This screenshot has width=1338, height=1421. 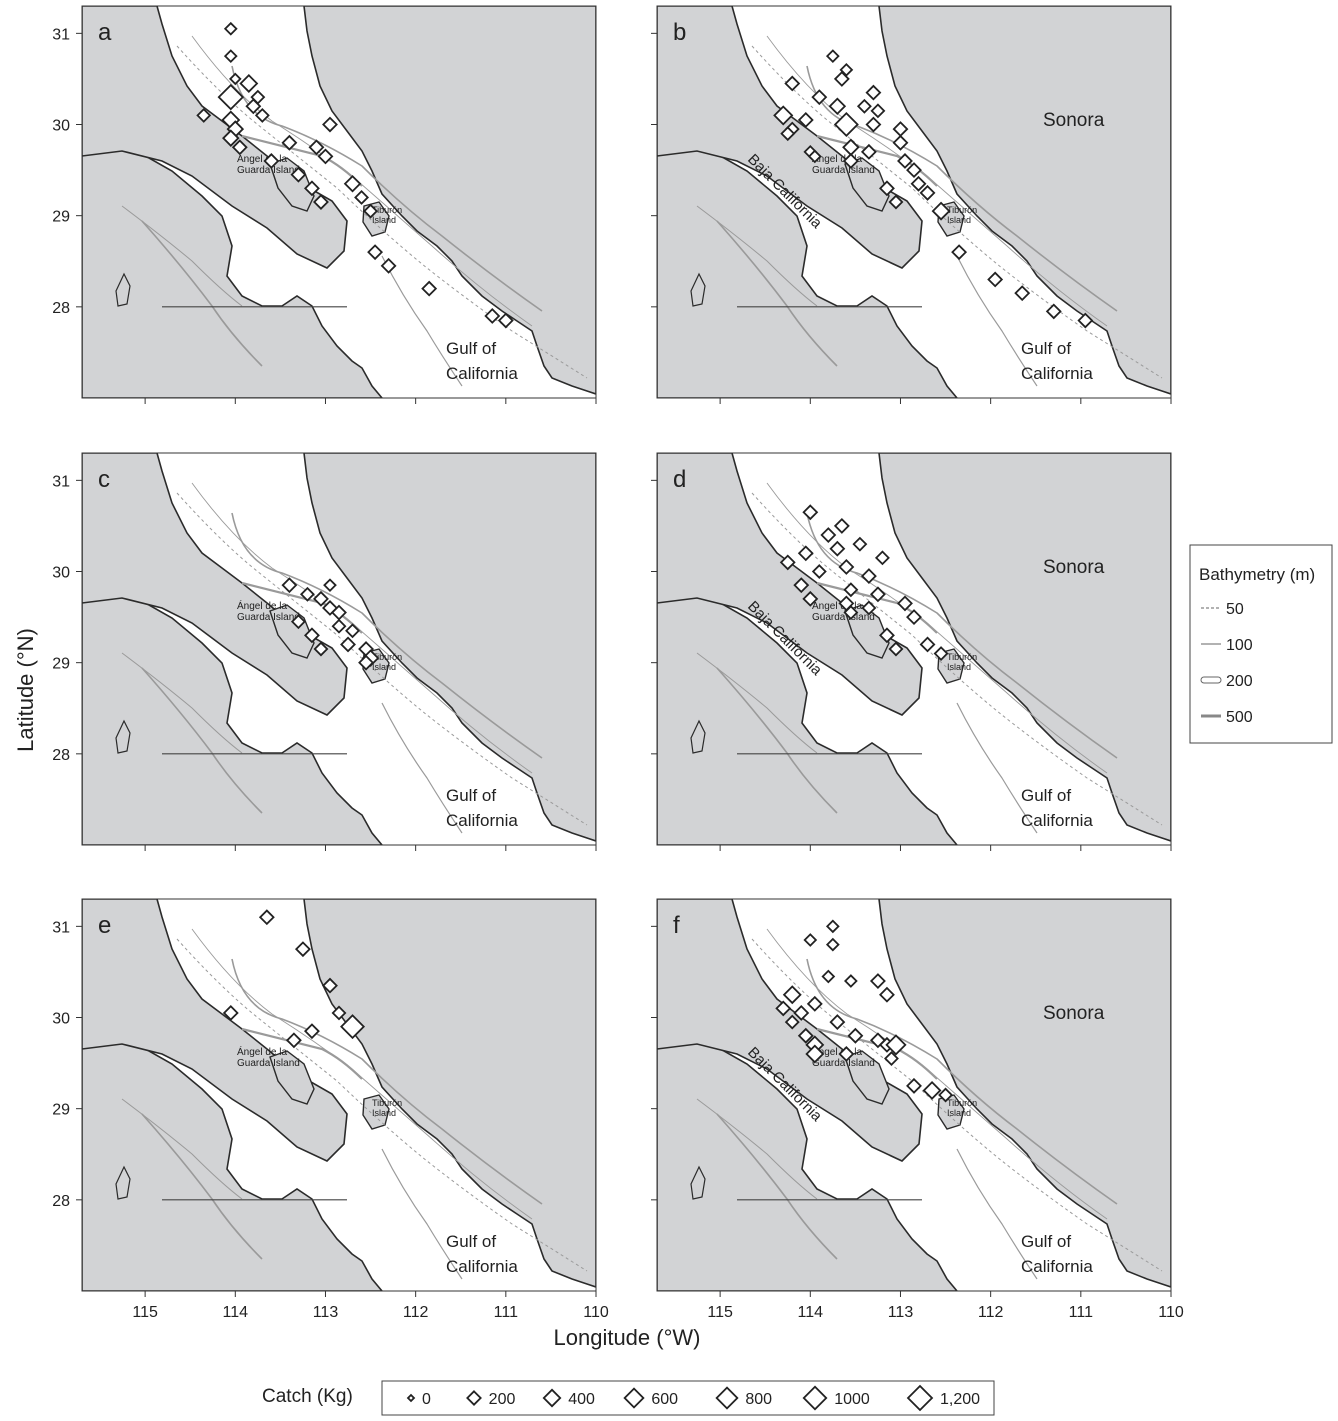 What do you see at coordinates (843, 170) in the screenshot?
I see `angel-island-label: Guarda Island` at bounding box center [843, 170].